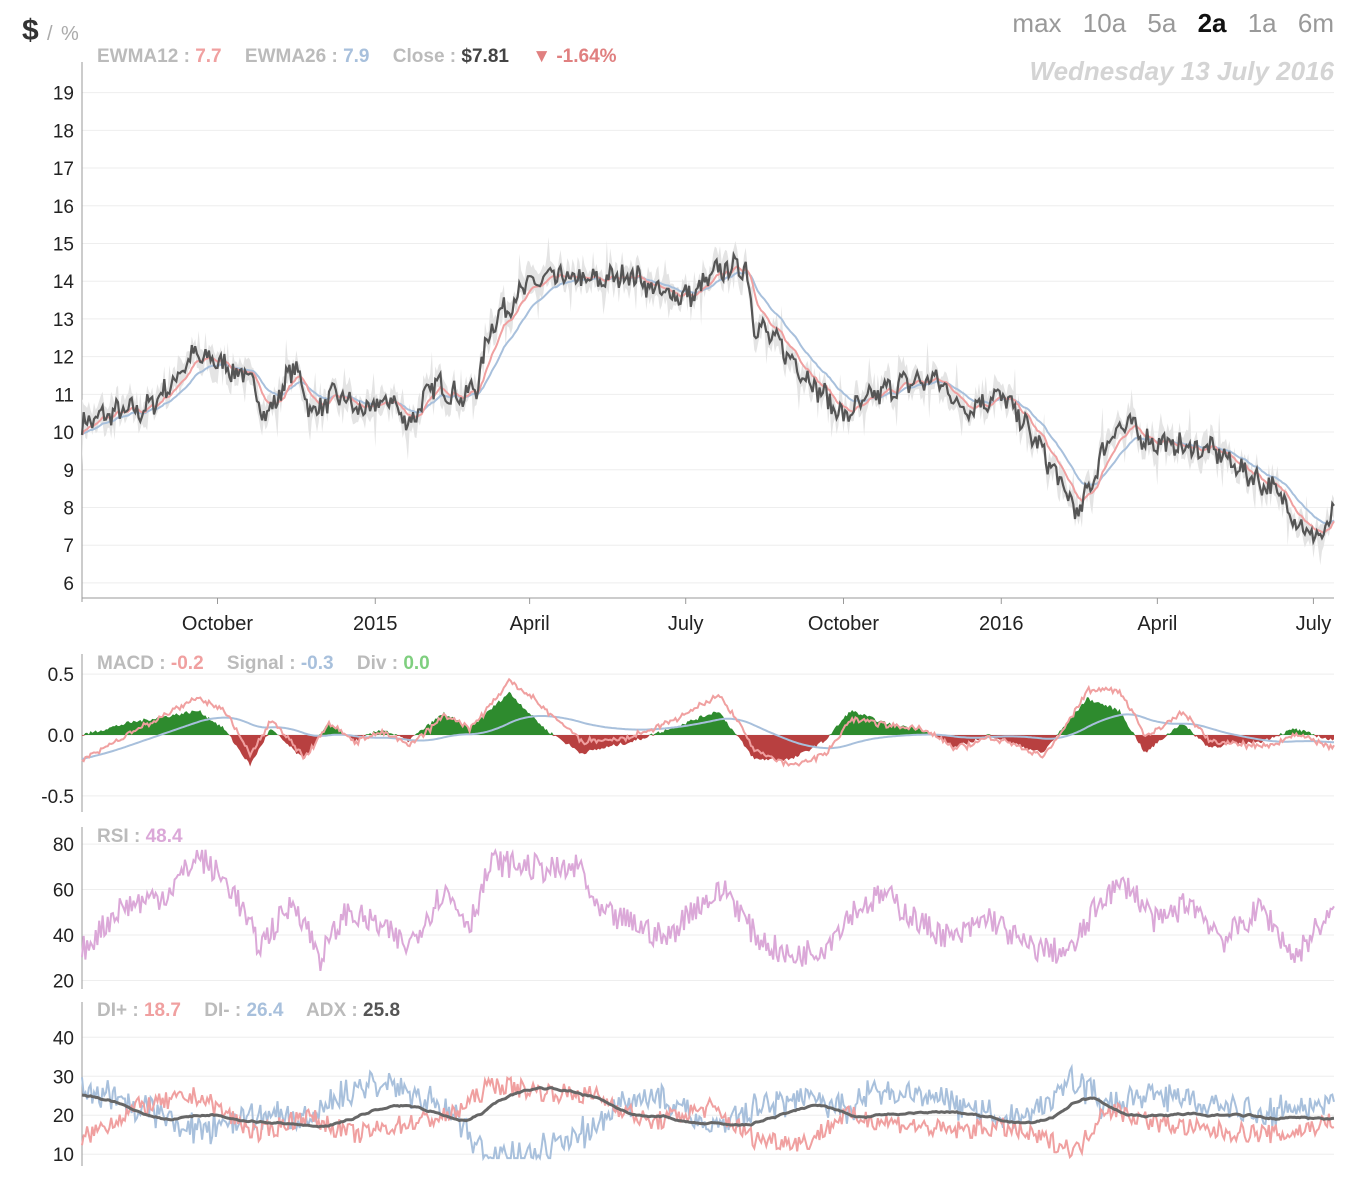 This screenshot has height=1200, width=1360. What do you see at coordinates (68, 471) in the screenshot?
I see `price-y-tick-label: 9` at bounding box center [68, 471].